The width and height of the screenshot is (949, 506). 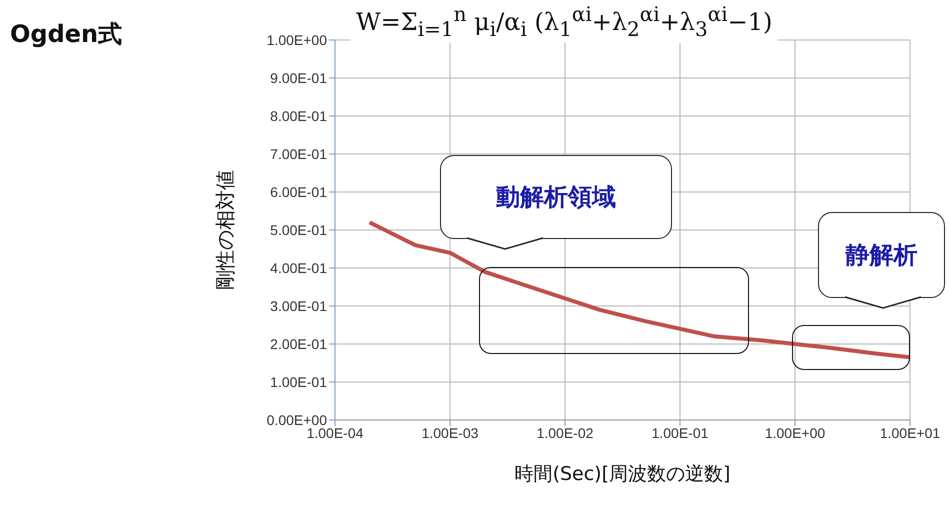 What do you see at coordinates (622, 474) in the screenshot?
I see `x-axis-title: 時間(Sec)[周波数の逆数]` at bounding box center [622, 474].